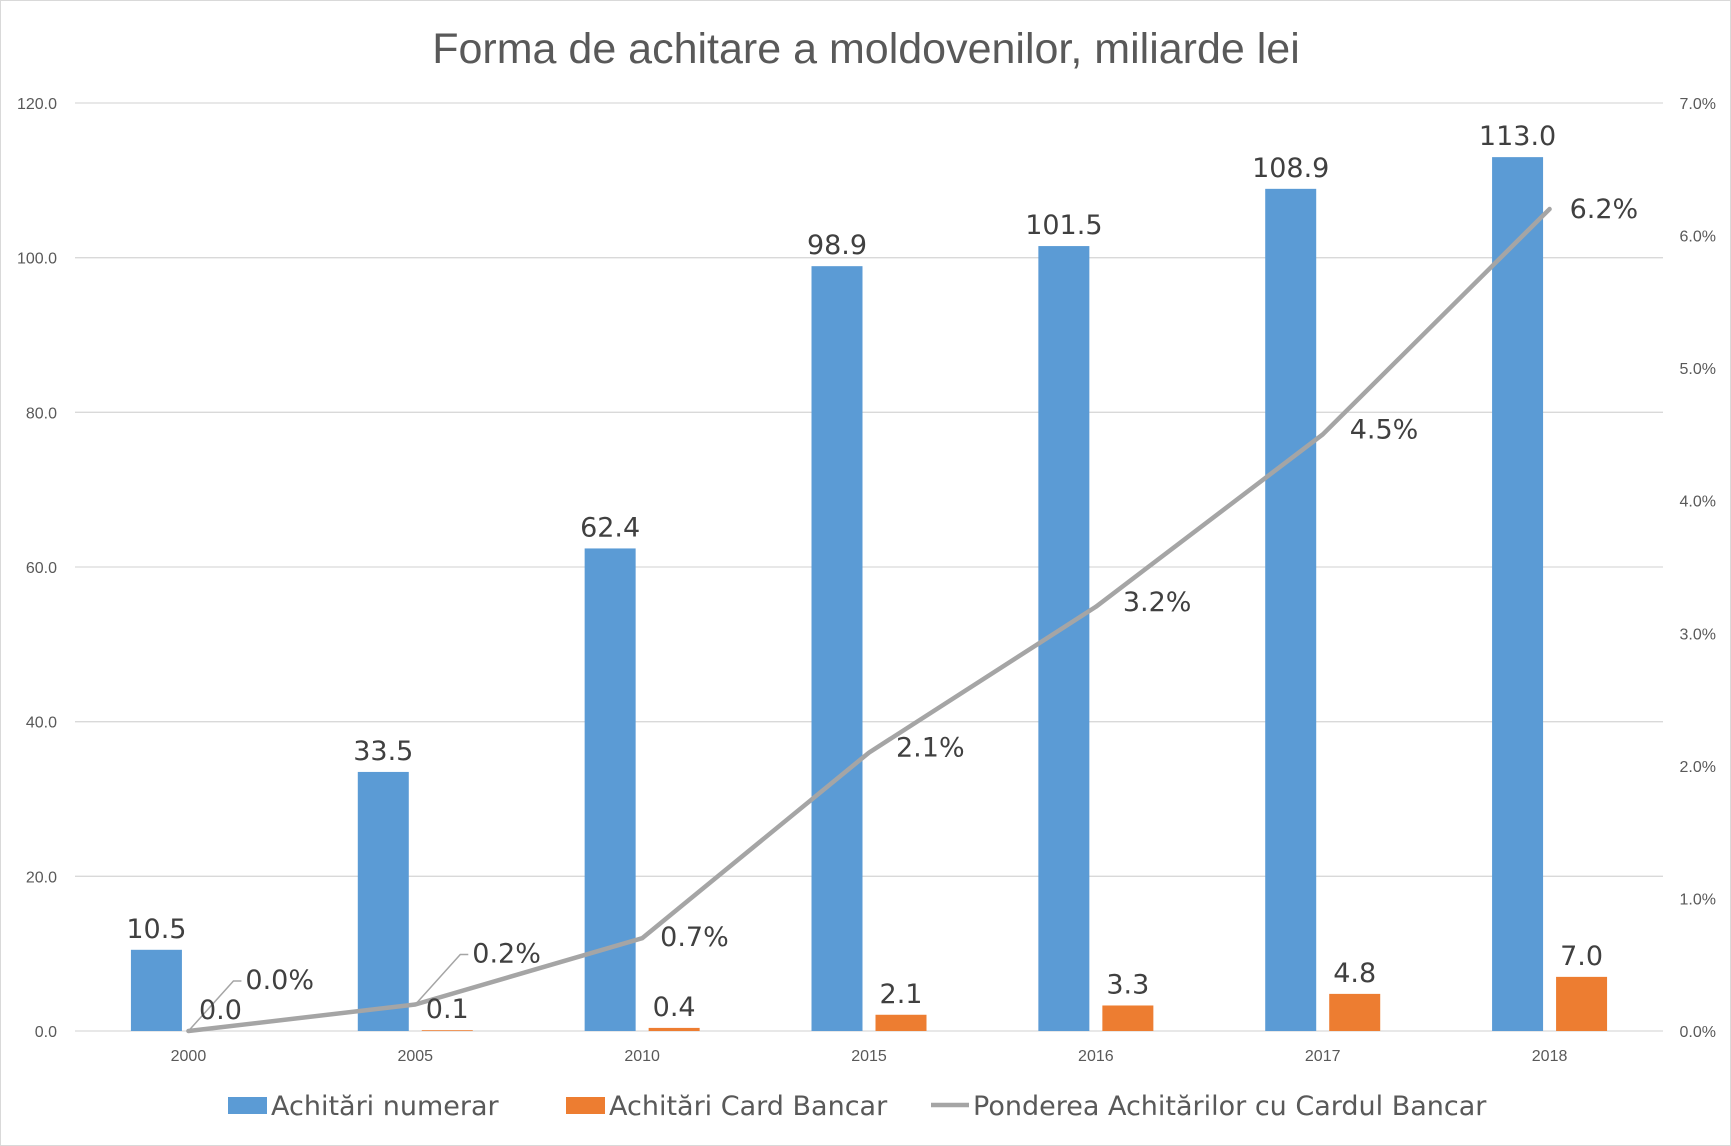 The height and width of the screenshot is (1146, 1731). What do you see at coordinates (1096, 1056) in the screenshot?
I see `x-tick-label: 2016` at bounding box center [1096, 1056].